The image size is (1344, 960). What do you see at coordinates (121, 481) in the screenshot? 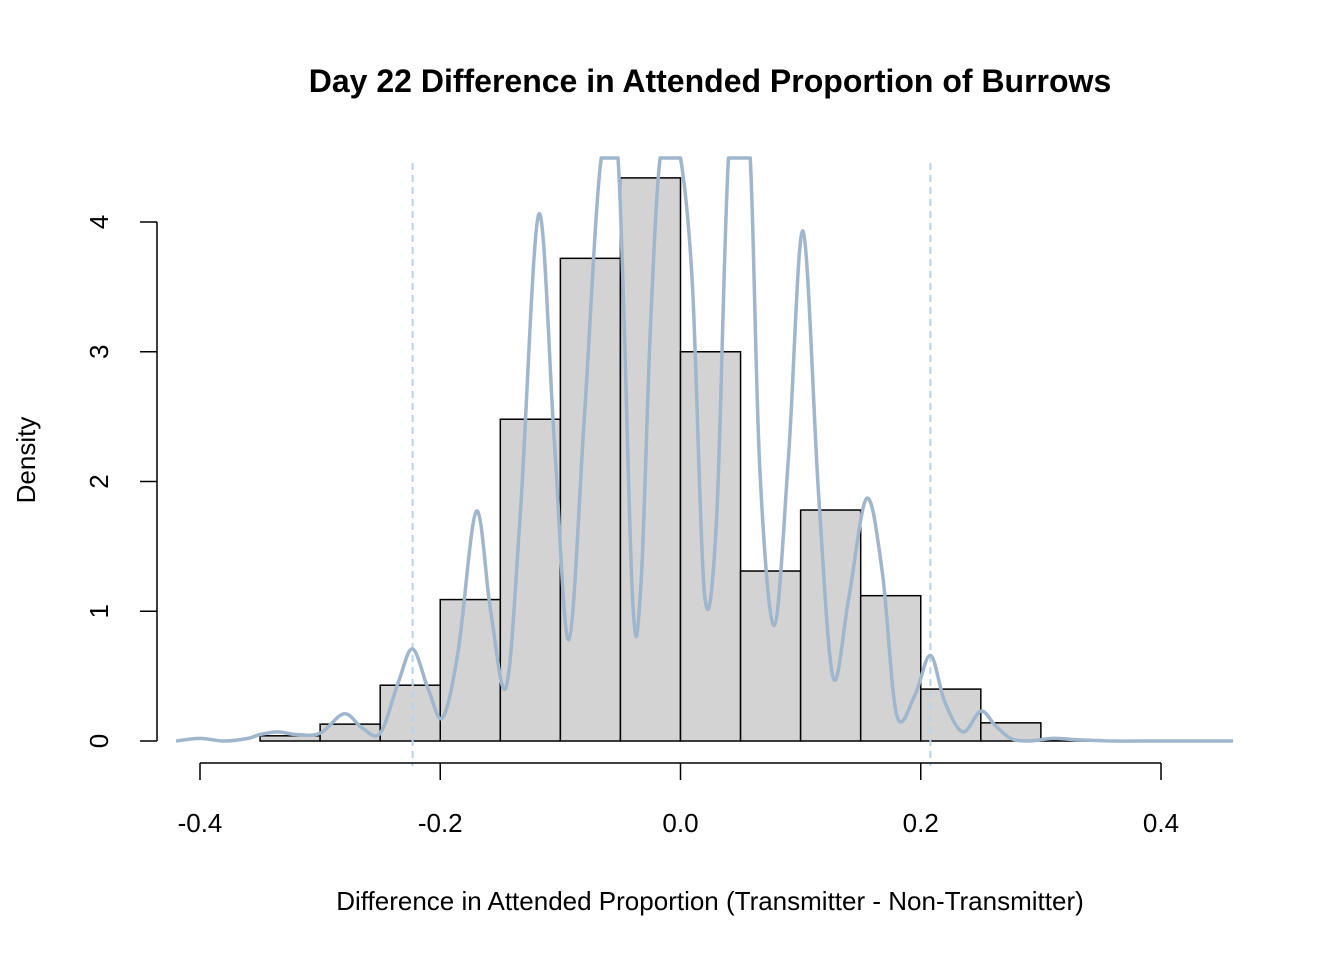
I see `y-axis: 0 1 2 3 4` at bounding box center [121, 481].